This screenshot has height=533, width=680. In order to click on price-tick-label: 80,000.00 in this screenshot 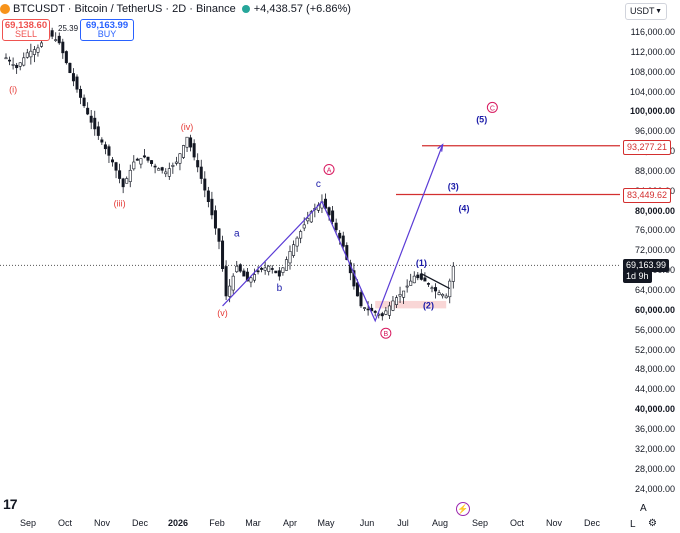, I will do `click(654, 210)`.